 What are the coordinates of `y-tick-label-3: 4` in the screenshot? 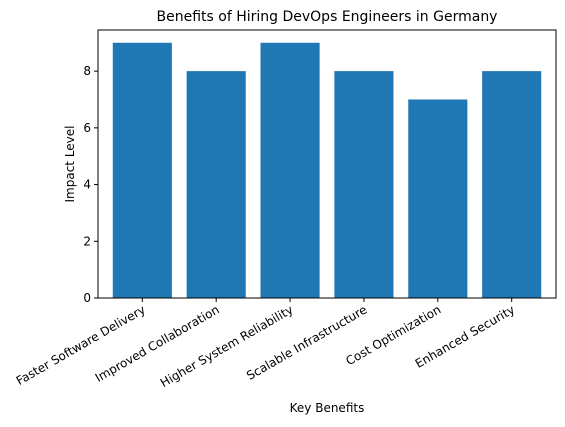 It's located at (87, 185).